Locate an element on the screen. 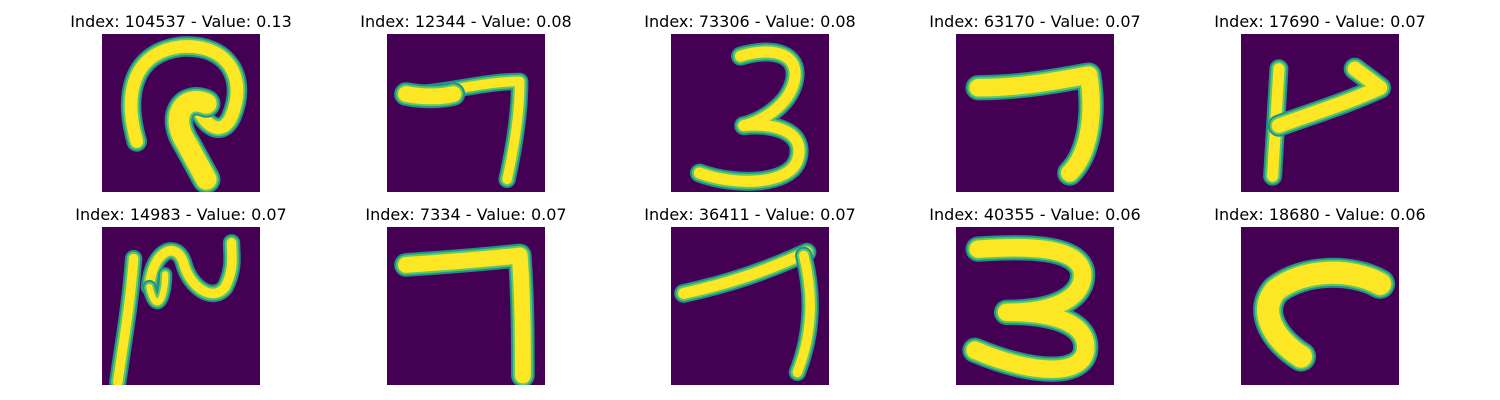 The height and width of the screenshot is (400, 1500). panel-title: Index: 36411 - Value: 0.07 is located at coordinates (750, 214).